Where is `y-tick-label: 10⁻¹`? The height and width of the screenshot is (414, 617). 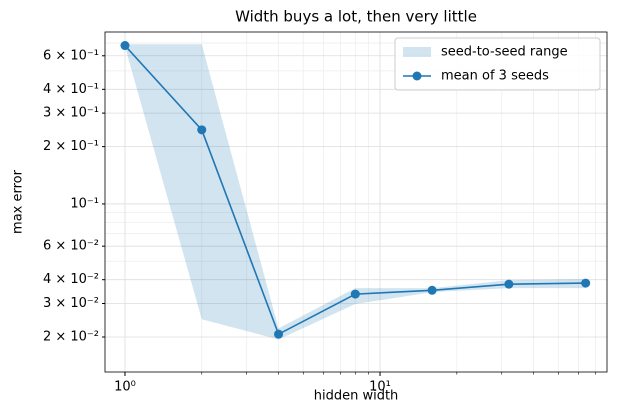
y-tick-label: 10⁻¹ is located at coordinates (84, 203).